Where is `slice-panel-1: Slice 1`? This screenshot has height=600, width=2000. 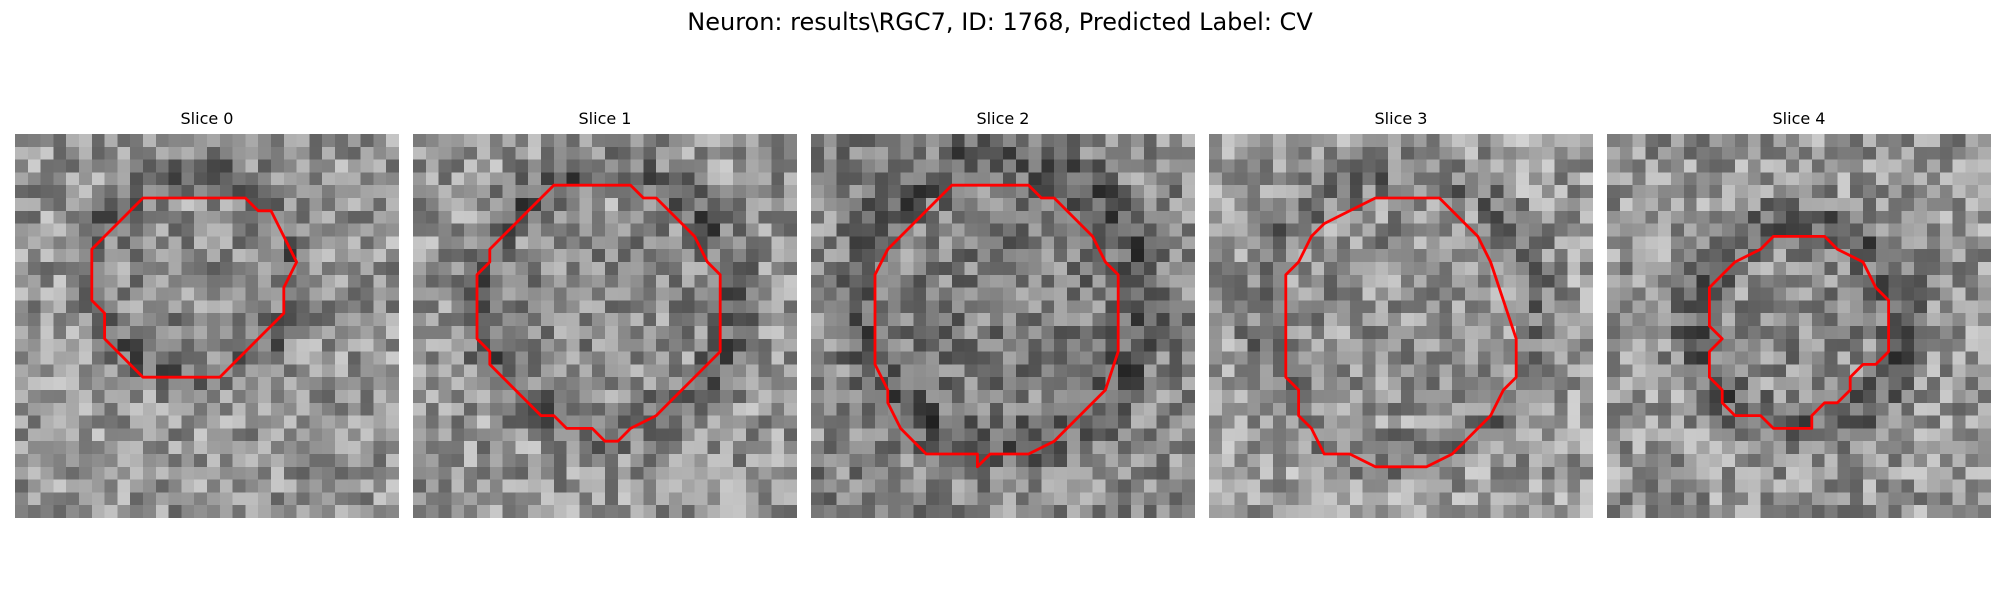 slice-panel-1: Slice 1 is located at coordinates (605, 314).